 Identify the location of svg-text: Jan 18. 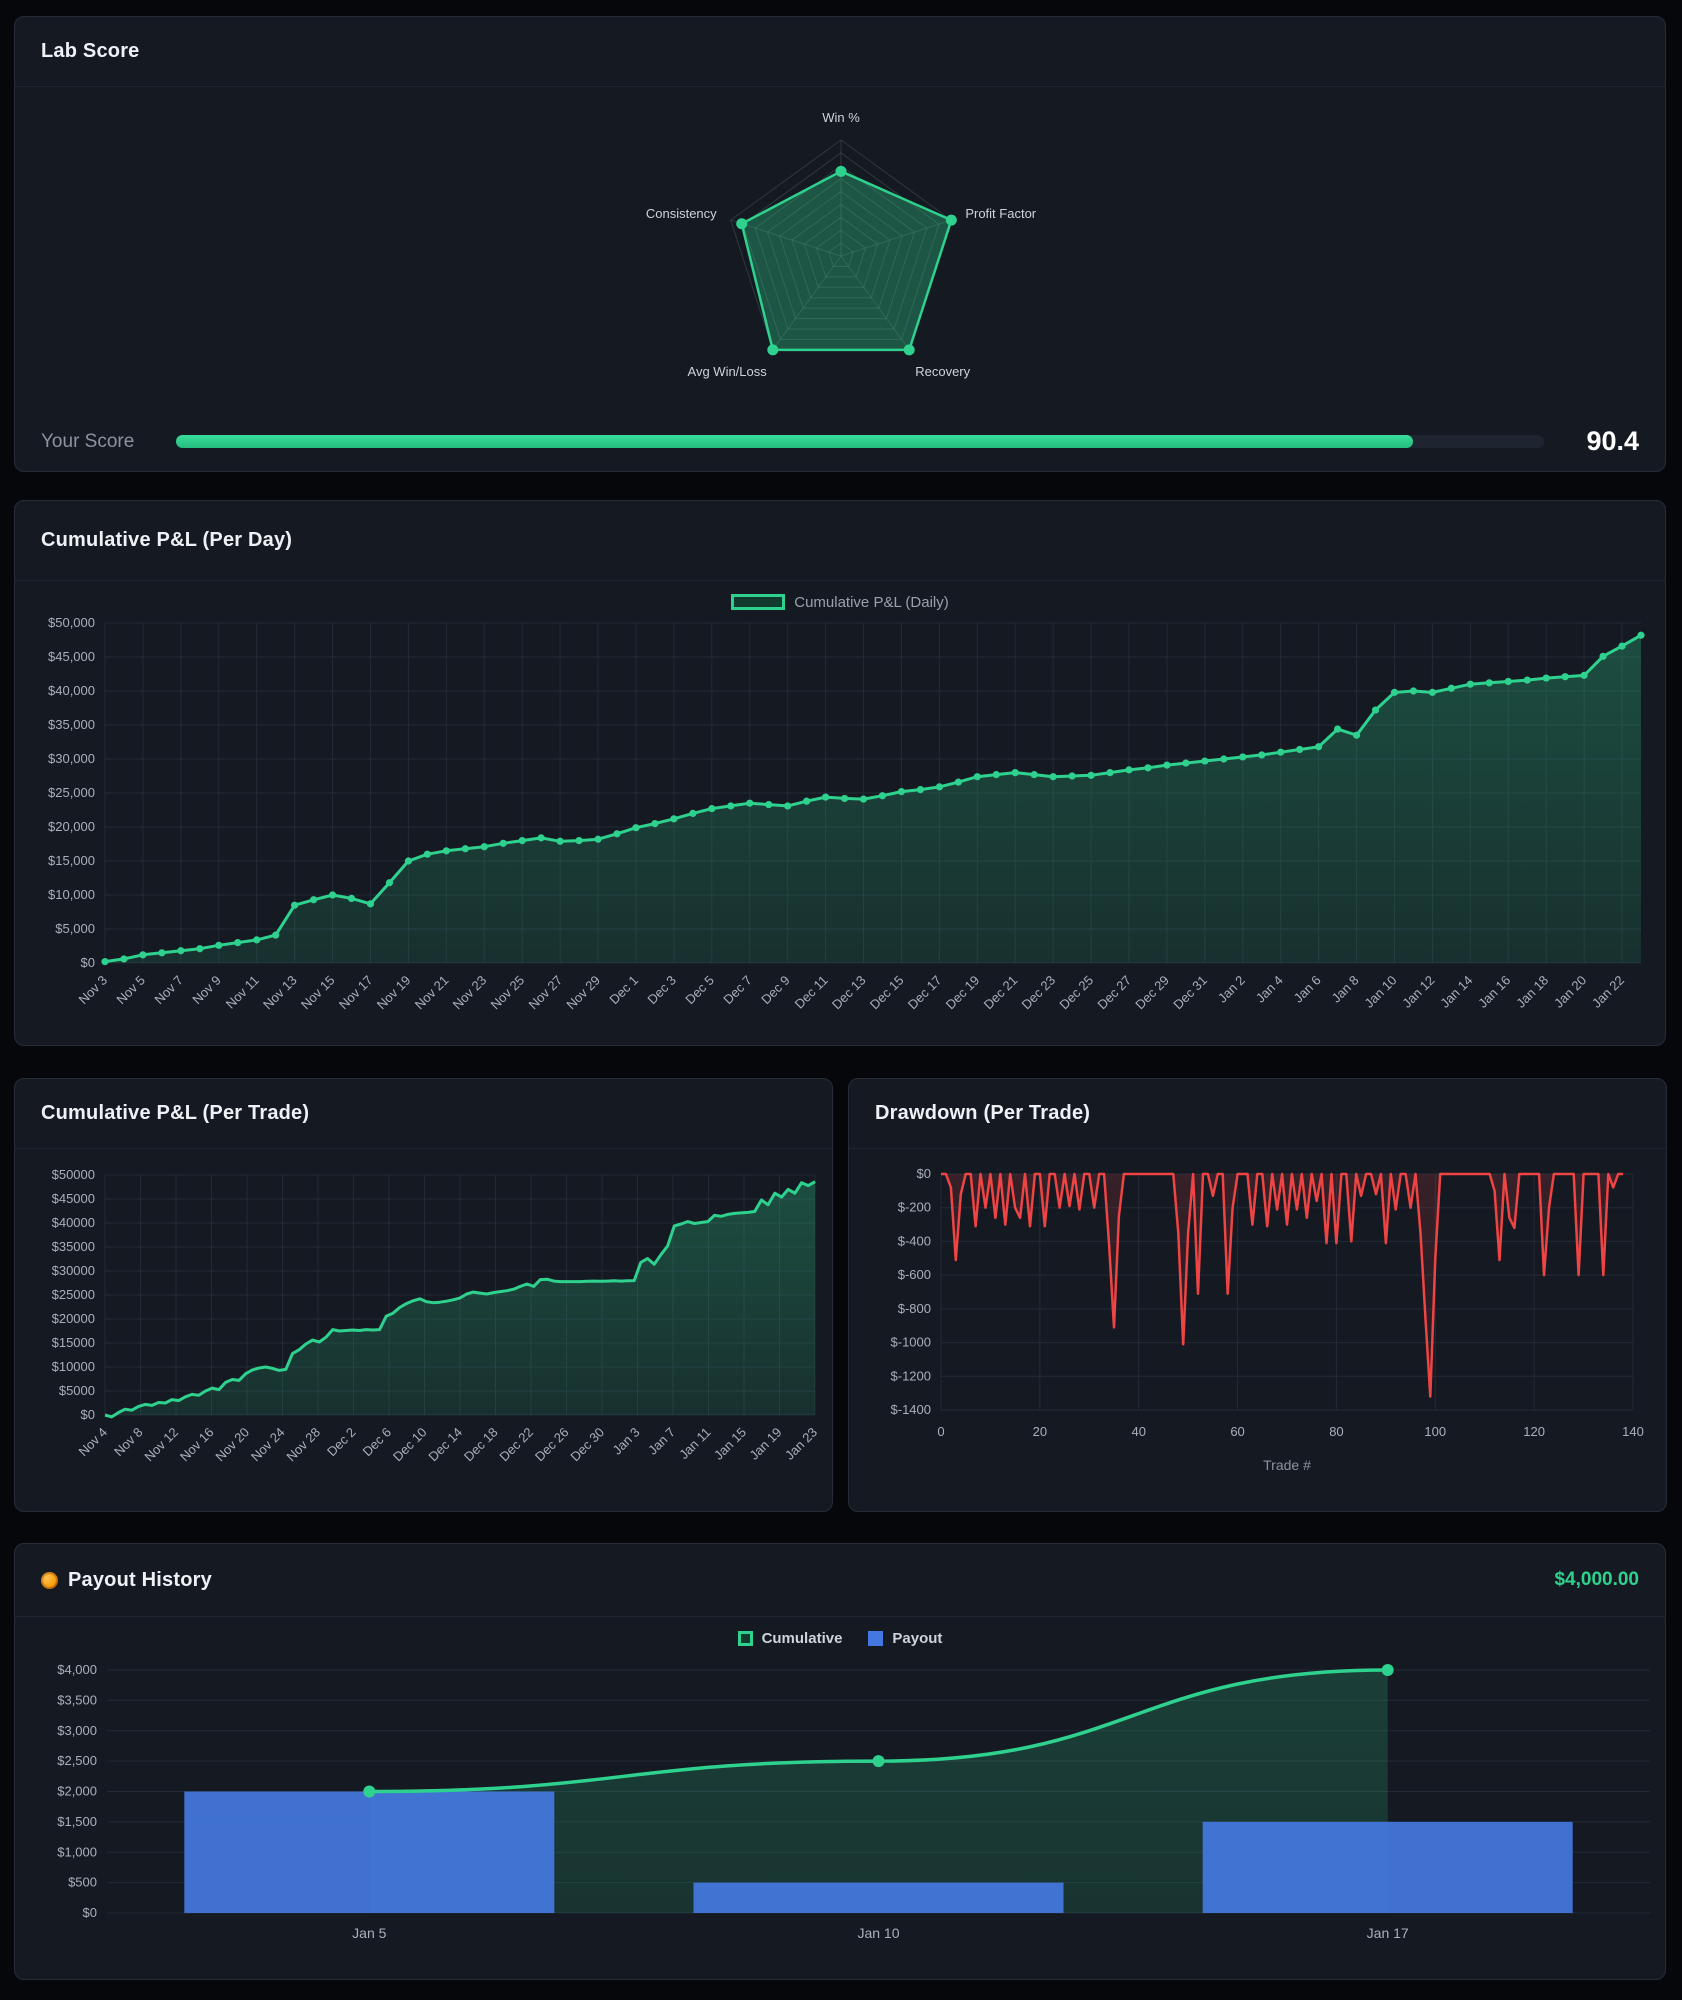
(1532, 992).